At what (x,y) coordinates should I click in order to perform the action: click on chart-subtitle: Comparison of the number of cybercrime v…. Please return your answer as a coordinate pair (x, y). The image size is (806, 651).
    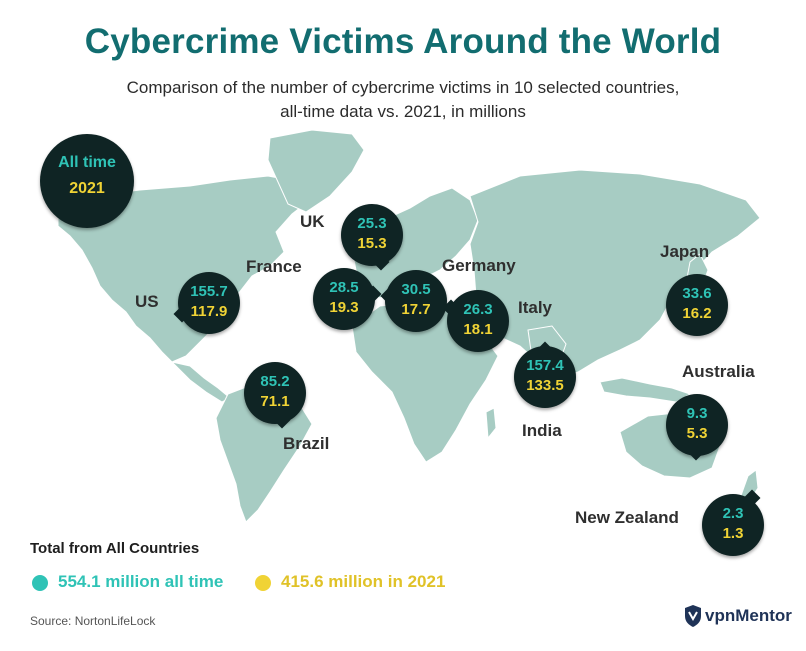
    Looking at the image, I should click on (403, 99).